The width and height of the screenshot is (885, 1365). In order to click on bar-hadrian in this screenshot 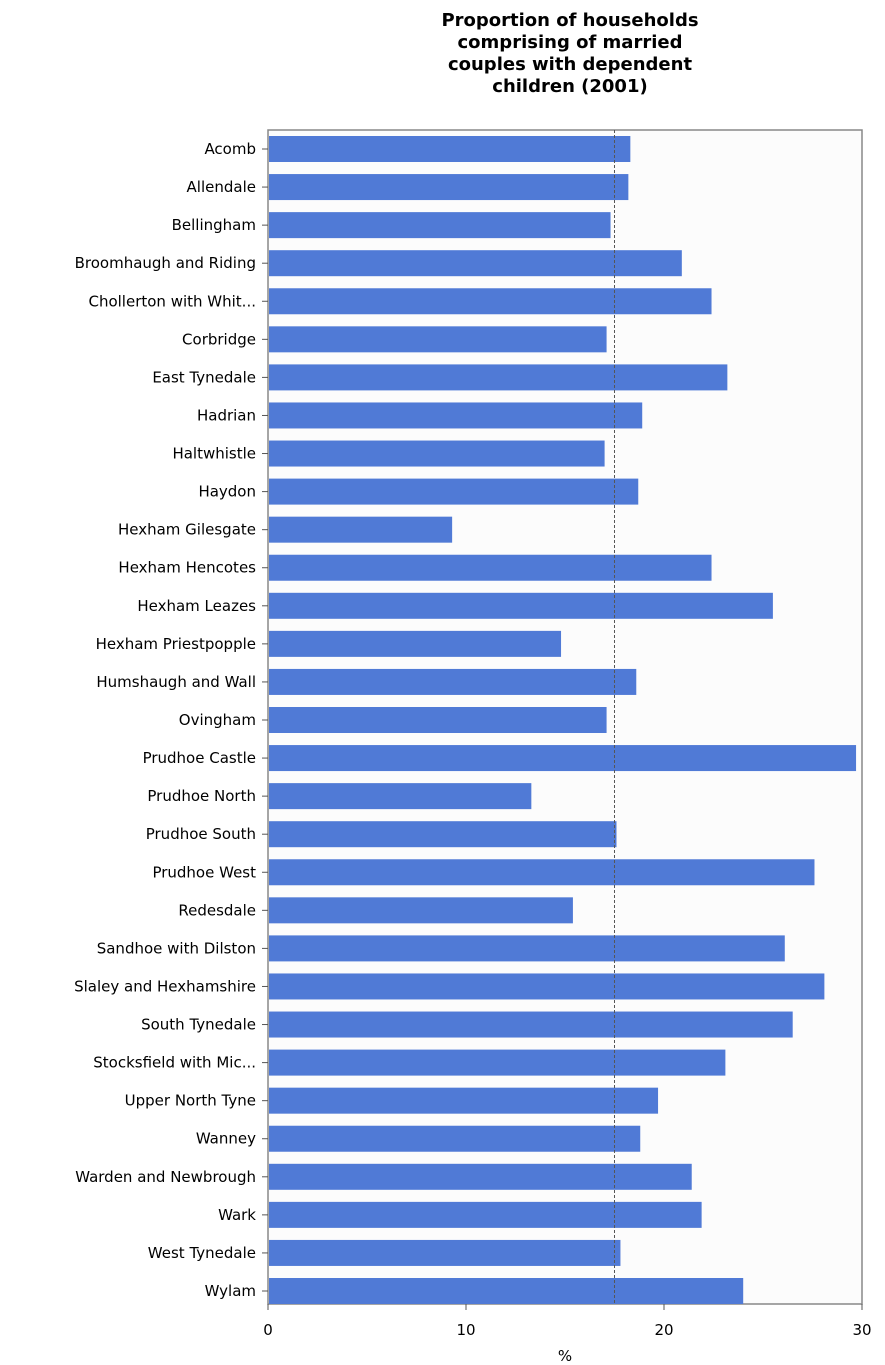, I will do `click(456, 415)`.